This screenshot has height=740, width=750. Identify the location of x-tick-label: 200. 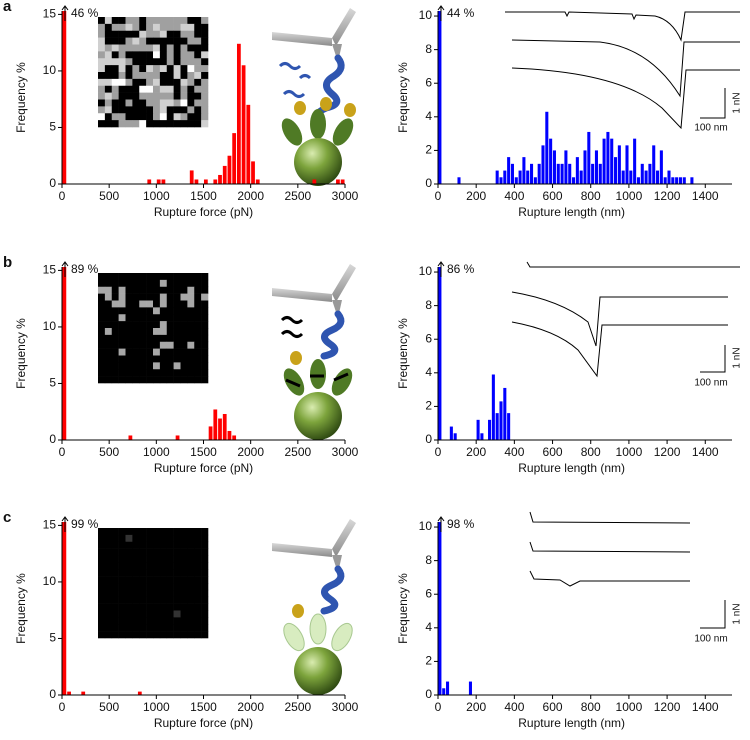
(476, 707).